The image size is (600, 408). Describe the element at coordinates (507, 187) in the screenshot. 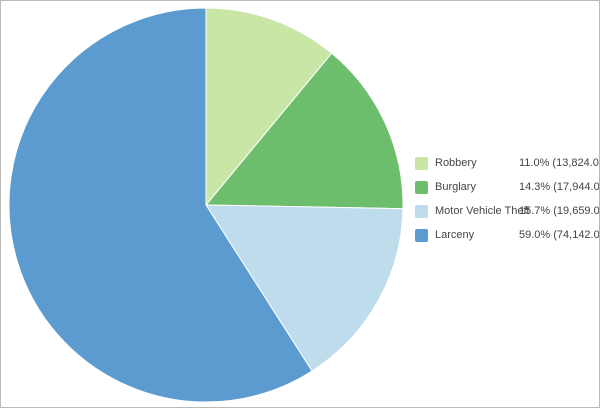

I see `legend-item-burglary: Burglary 14.3% (17,944.0)` at that location.